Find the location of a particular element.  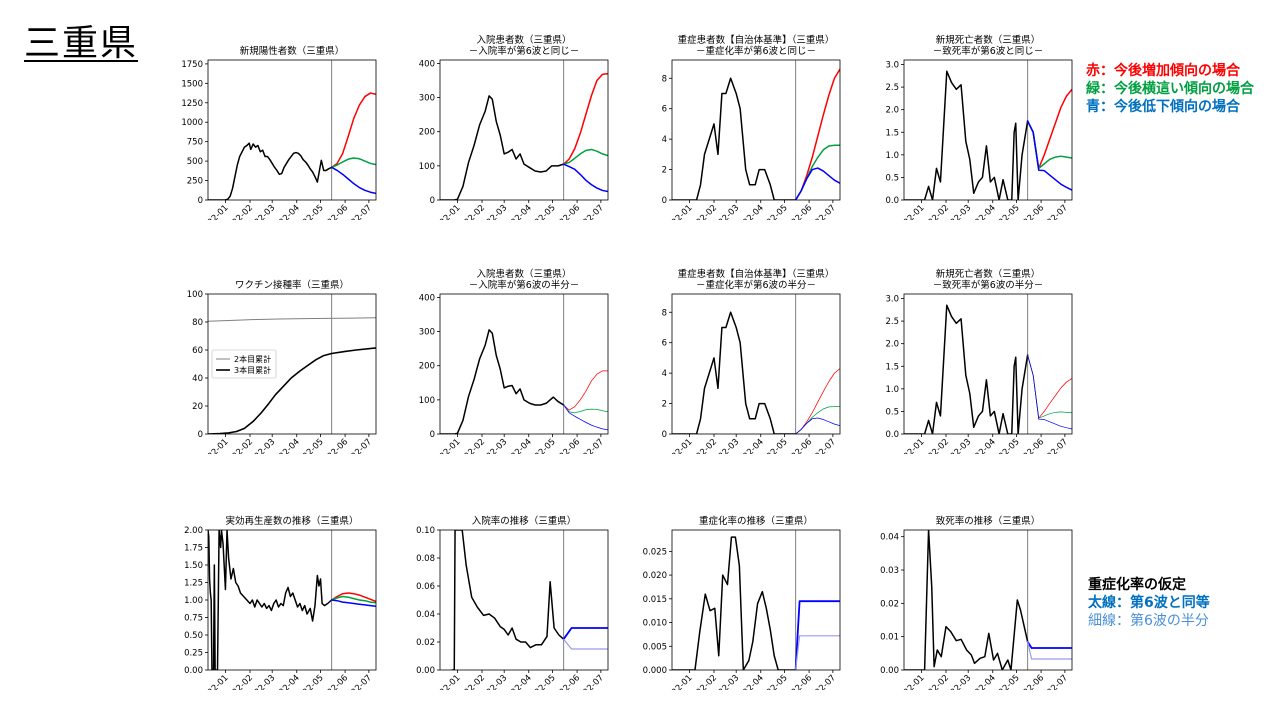

y-tick-label: 100 is located at coordinates (427, 401).